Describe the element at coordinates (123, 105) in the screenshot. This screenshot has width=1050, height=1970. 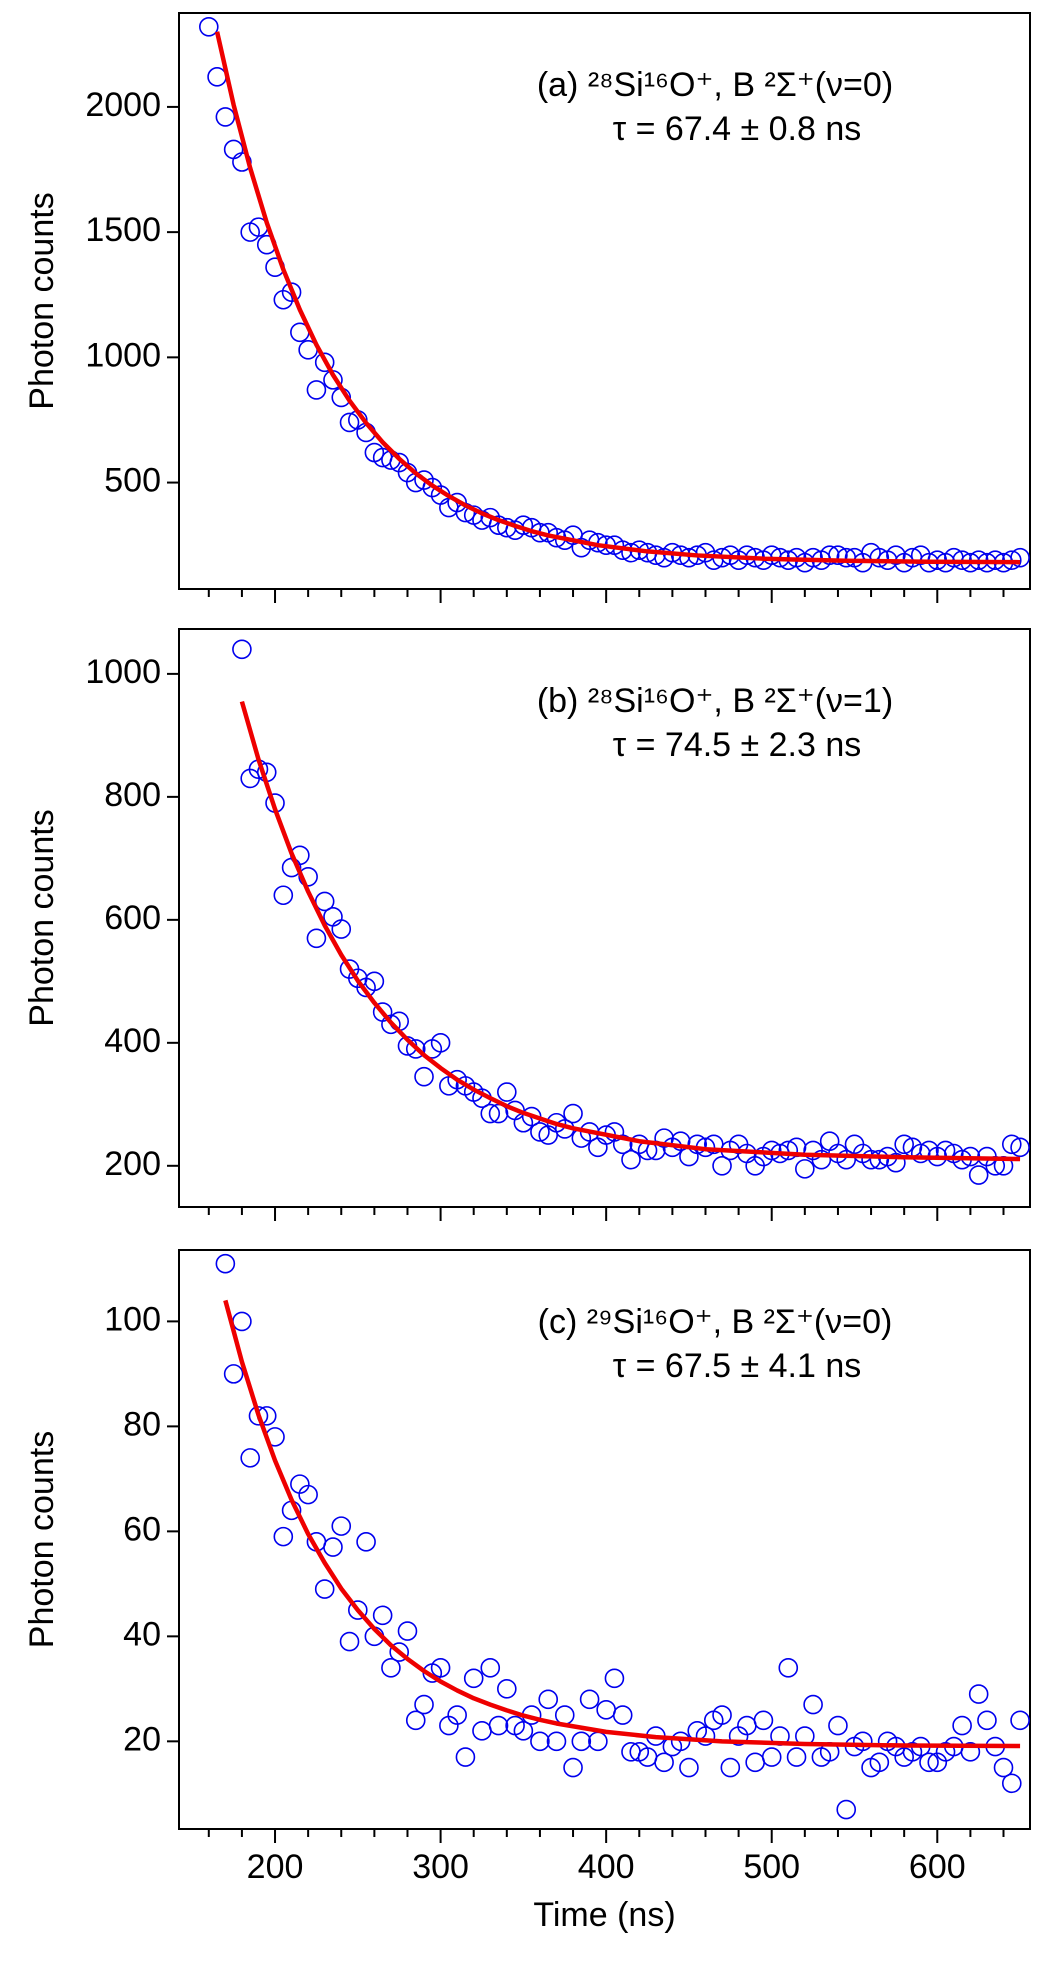
I see `y-tick-label: 2000` at that location.